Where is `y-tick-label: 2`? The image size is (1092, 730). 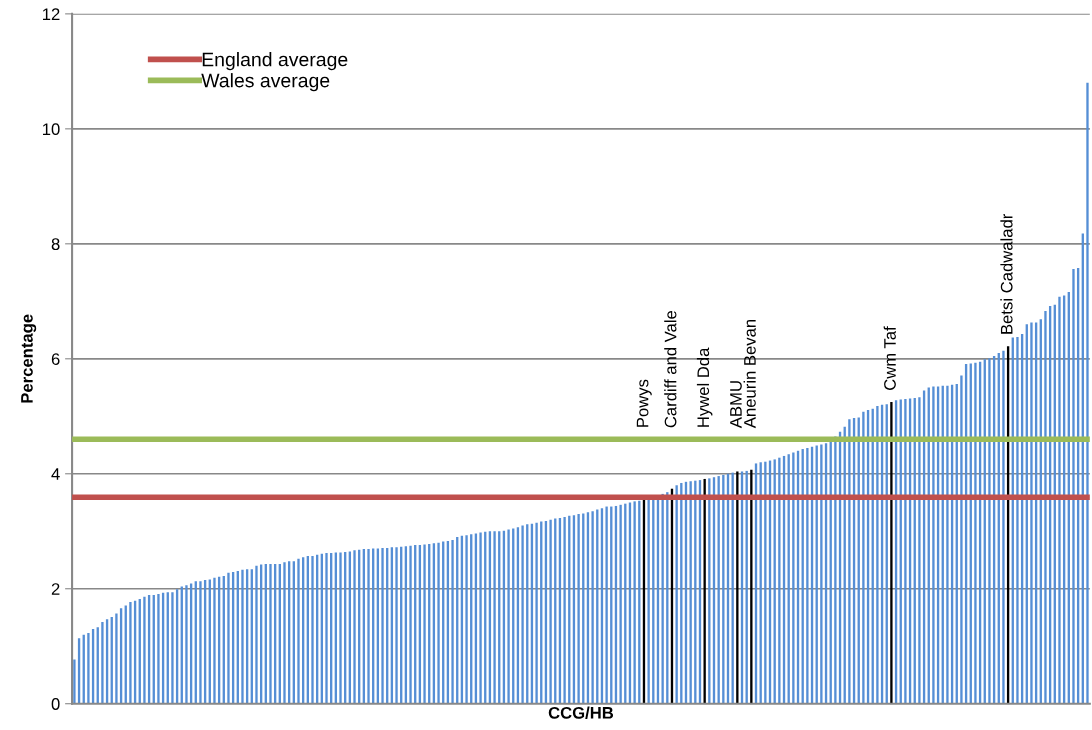 y-tick-label: 2 is located at coordinates (55, 589).